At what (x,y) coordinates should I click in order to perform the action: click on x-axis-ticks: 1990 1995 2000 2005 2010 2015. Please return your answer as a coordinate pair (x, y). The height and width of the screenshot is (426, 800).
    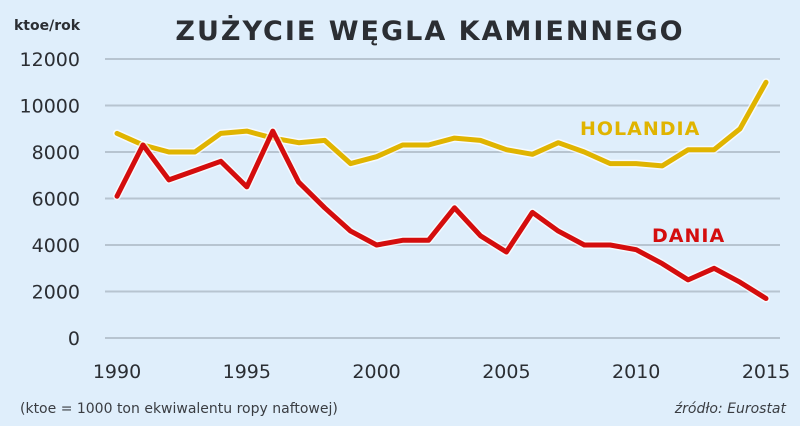
    Looking at the image, I should click on (441, 372).